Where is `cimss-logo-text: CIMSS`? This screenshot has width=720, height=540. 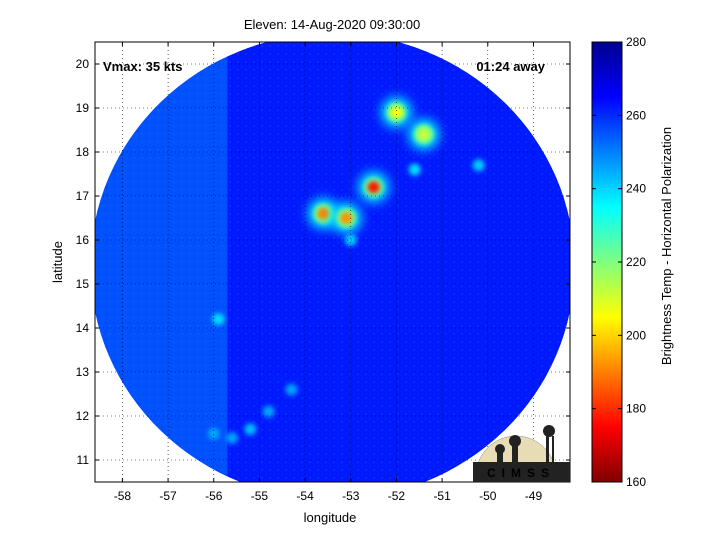
cimss-logo-text: CIMSS is located at coordinates (521, 473).